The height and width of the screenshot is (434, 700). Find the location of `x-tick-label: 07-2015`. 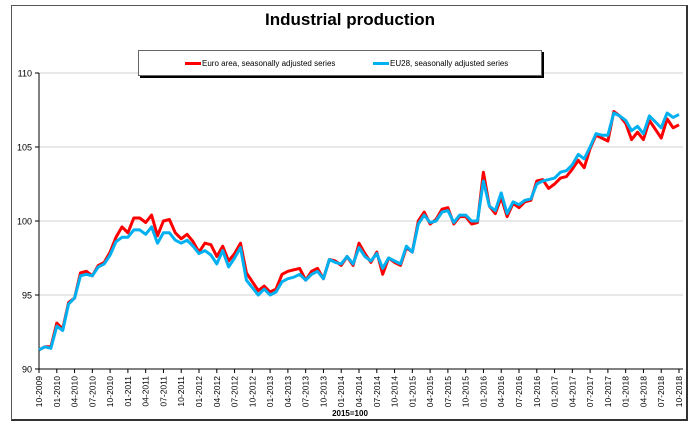

x-tick-label: 07-2015 is located at coordinates (448, 391).